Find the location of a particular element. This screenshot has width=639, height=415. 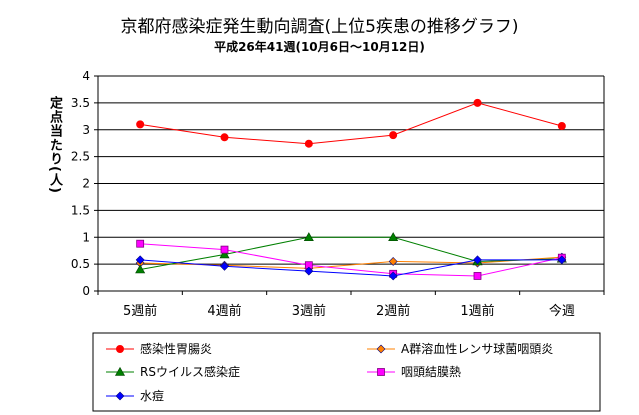

y-tick-label: 0.5 is located at coordinates (80, 264).